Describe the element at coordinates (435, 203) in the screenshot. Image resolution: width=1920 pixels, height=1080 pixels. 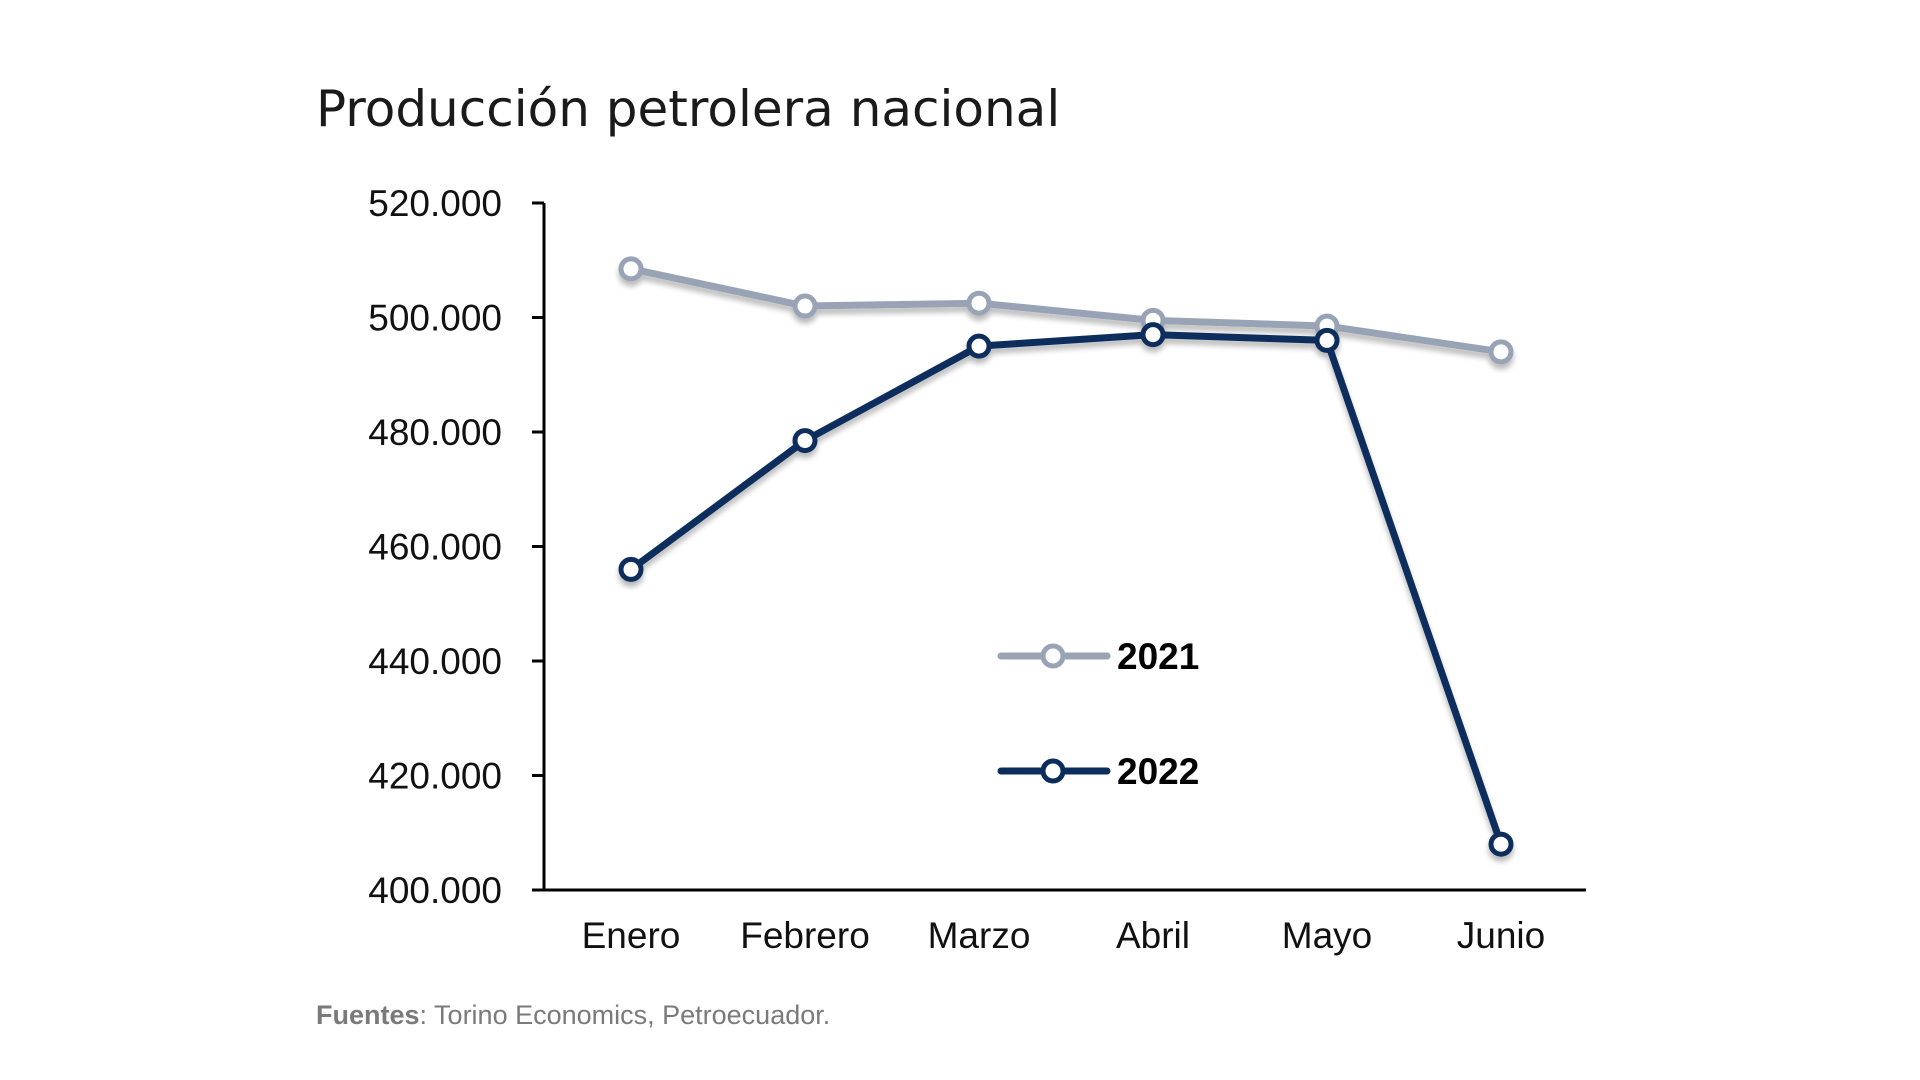
I see `y-tick-label: 520.000` at that location.